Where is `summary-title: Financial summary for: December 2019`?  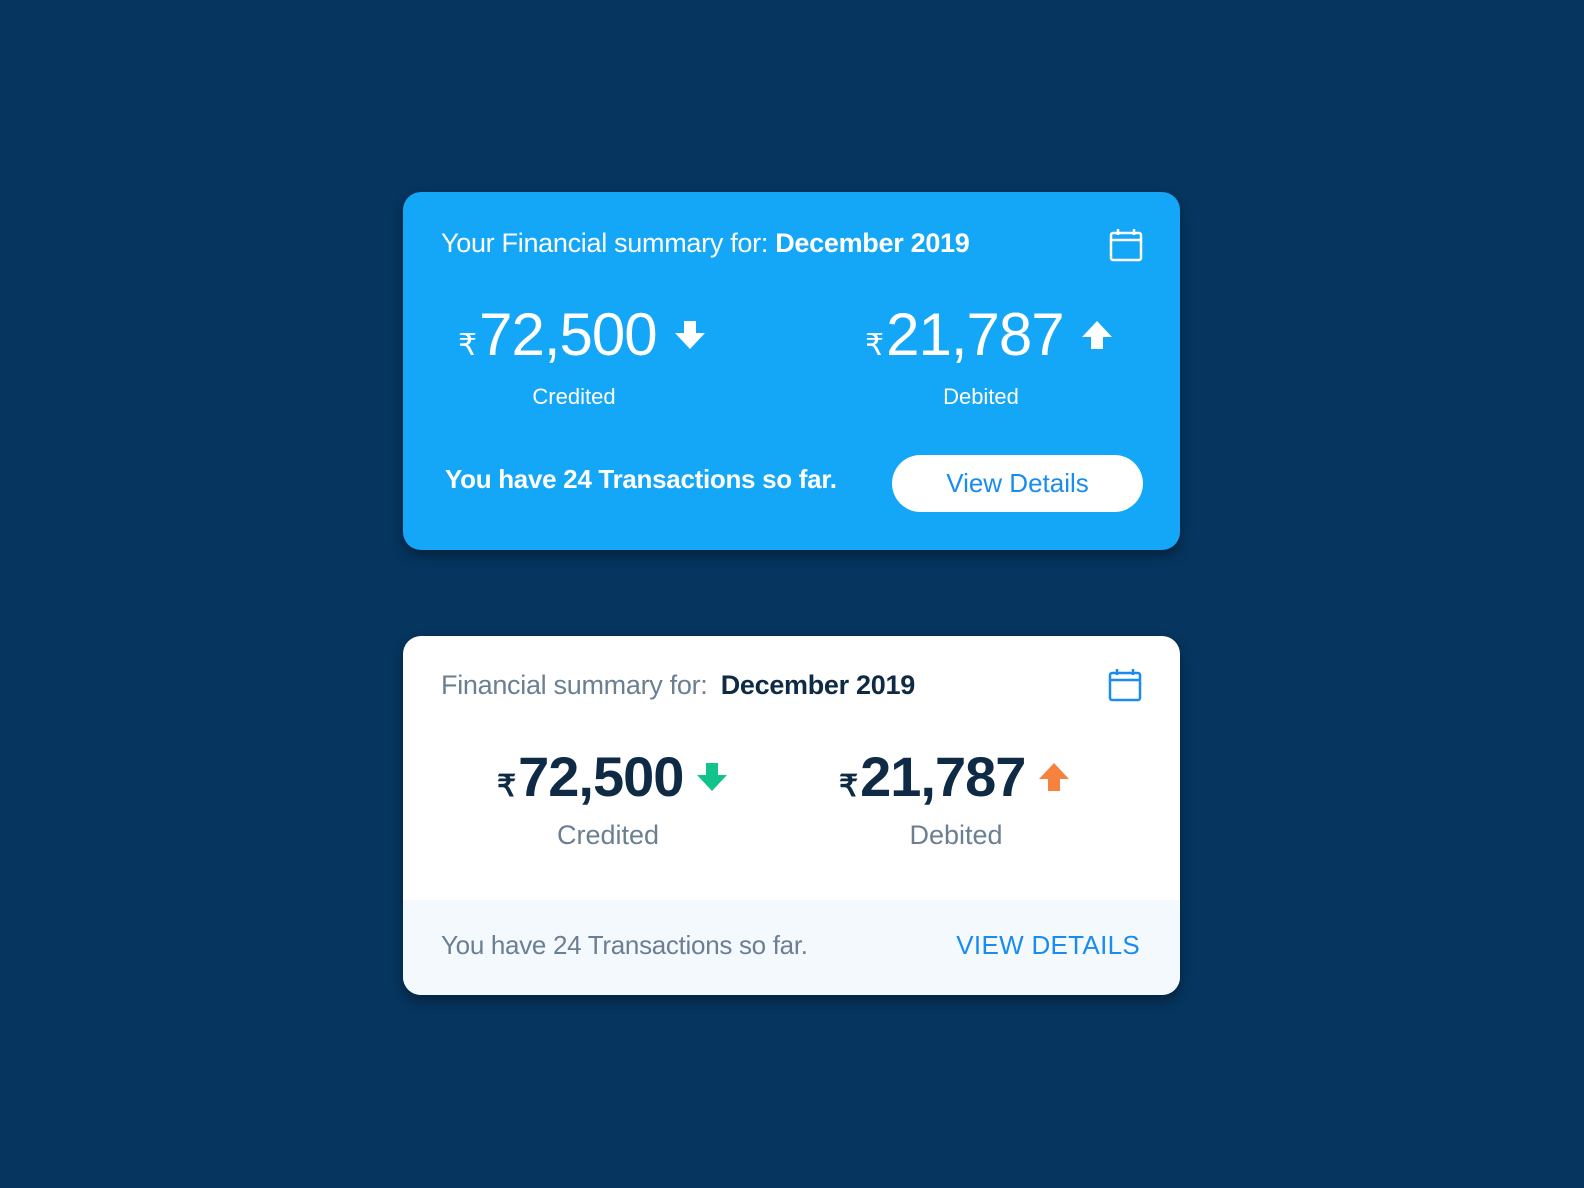
summary-title: Financial summary for: December 2019 is located at coordinates (678, 685).